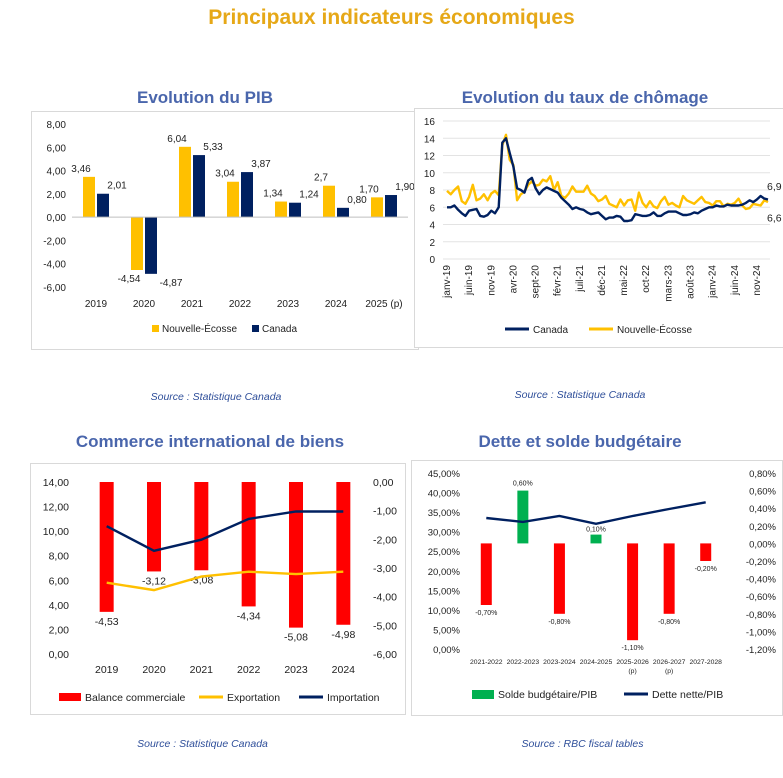 This screenshot has height=778, width=783. What do you see at coordinates (761, 580) in the screenshot?
I see `y-right-tick-label: -0,40%` at bounding box center [761, 580].